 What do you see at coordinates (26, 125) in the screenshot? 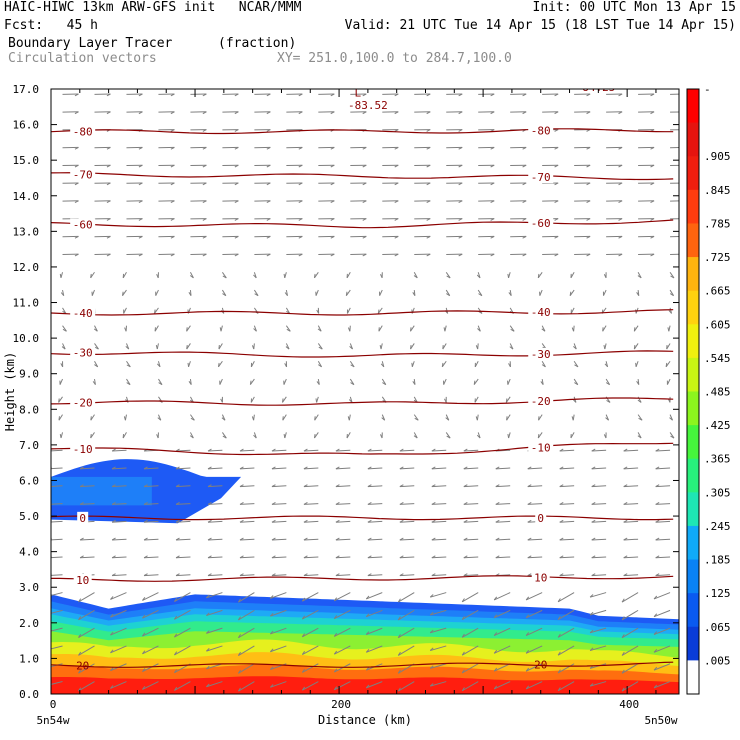
I see `y-tick-label: 16.0` at bounding box center [26, 125].